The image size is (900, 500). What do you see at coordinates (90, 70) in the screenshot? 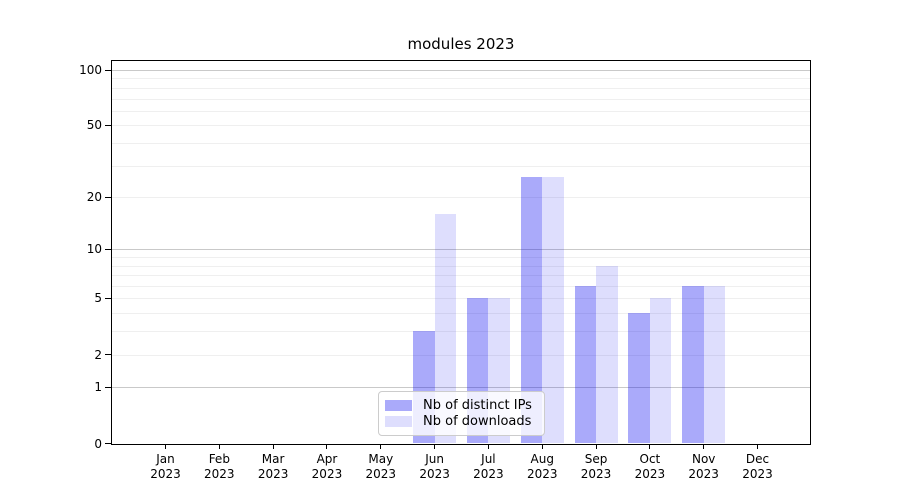
I see `y-tick-label: 100` at bounding box center [90, 70].